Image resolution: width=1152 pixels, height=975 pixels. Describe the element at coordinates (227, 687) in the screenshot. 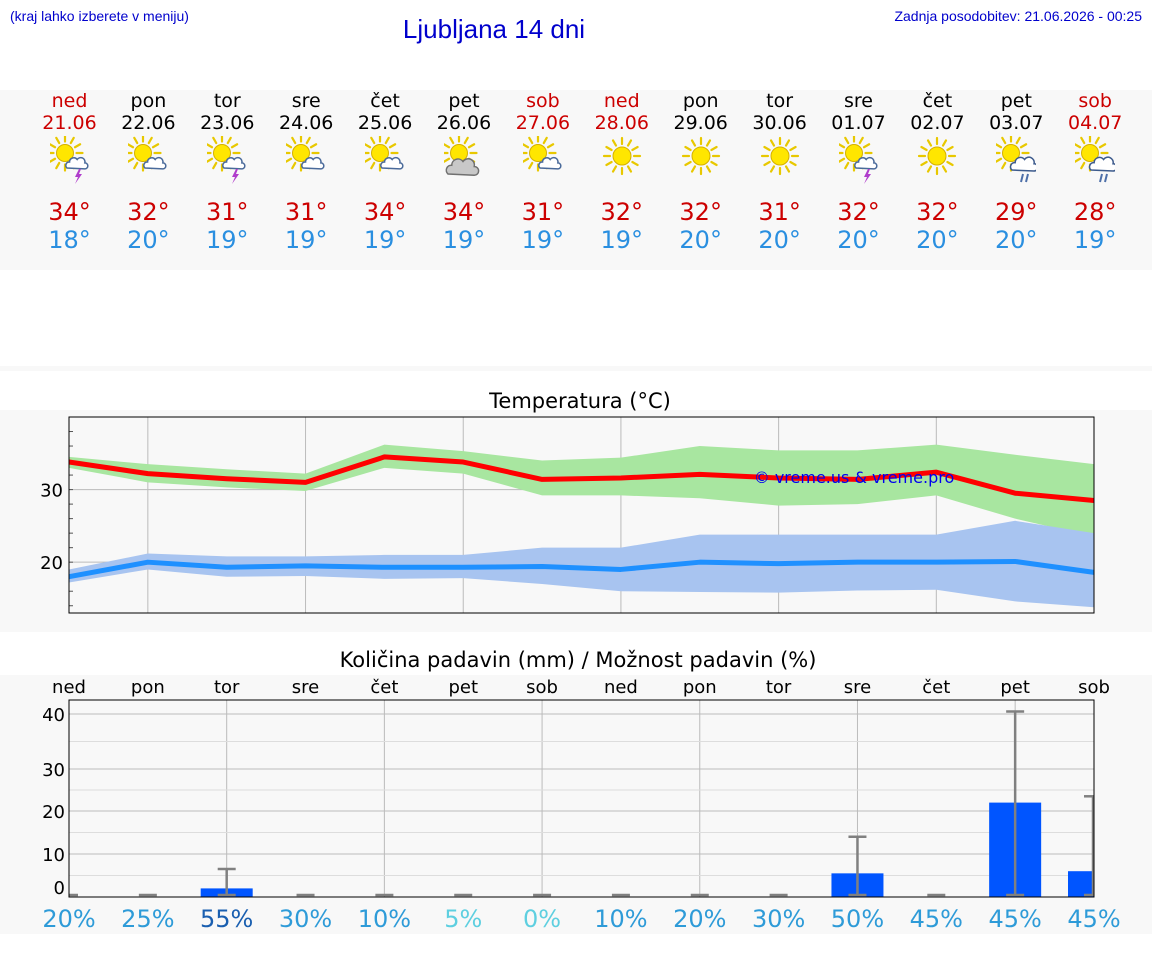

I see `x-category-label: tor` at that location.